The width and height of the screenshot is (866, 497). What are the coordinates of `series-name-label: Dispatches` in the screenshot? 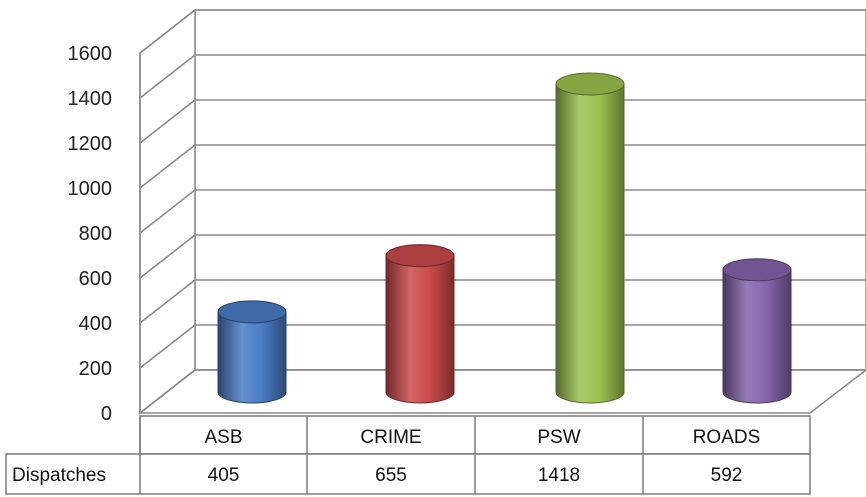 It's located at (59, 475).